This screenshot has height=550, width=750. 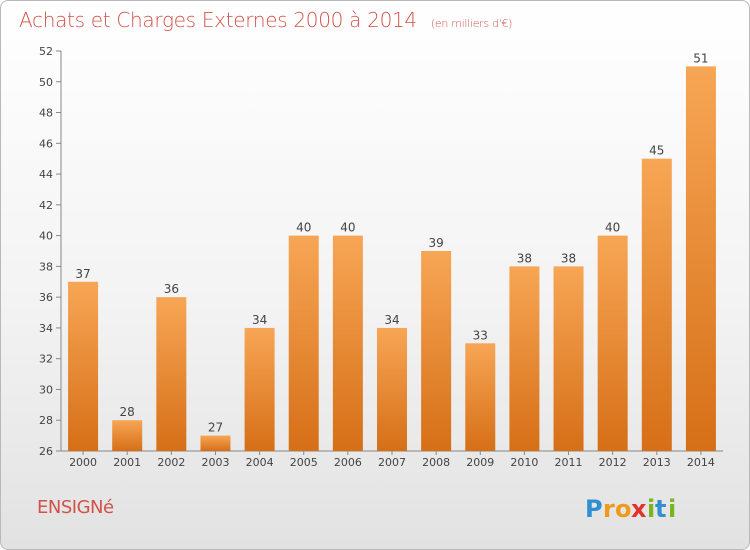 I want to click on y-tick-label: 38, so click(x=46, y=266).